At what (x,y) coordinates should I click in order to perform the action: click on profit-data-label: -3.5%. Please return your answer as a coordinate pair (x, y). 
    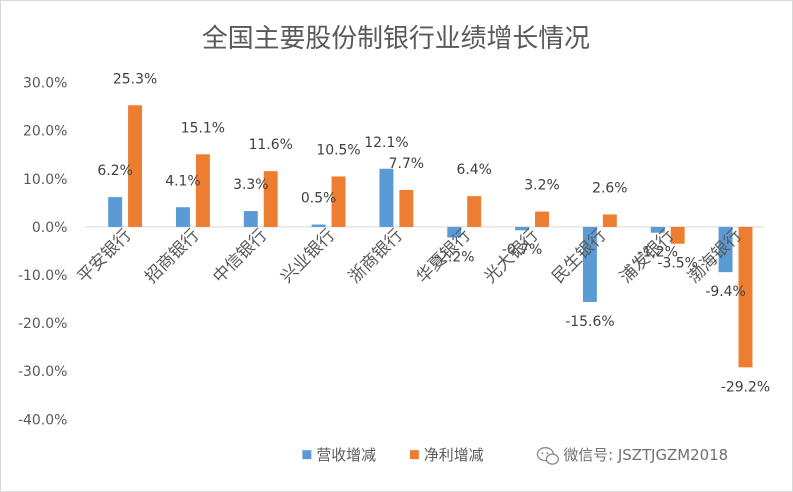
    Looking at the image, I should click on (677, 264).